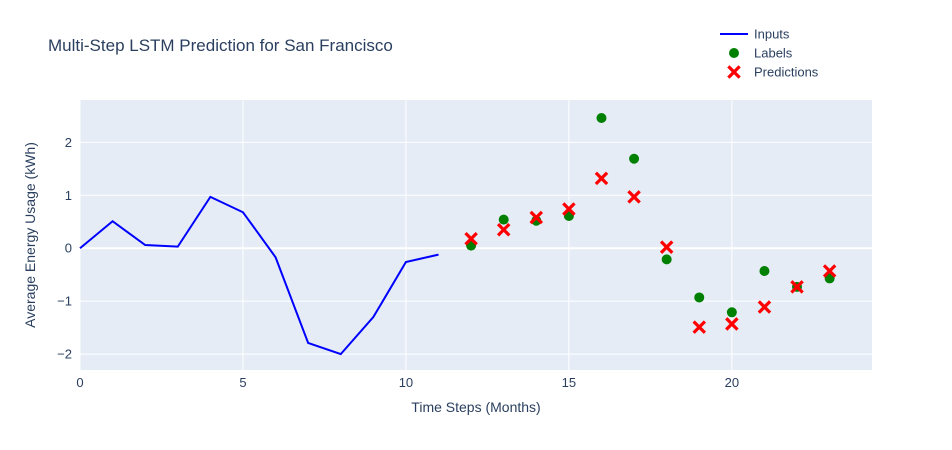 The image size is (952, 450). I want to click on x-tick-label: 0, so click(79, 382).